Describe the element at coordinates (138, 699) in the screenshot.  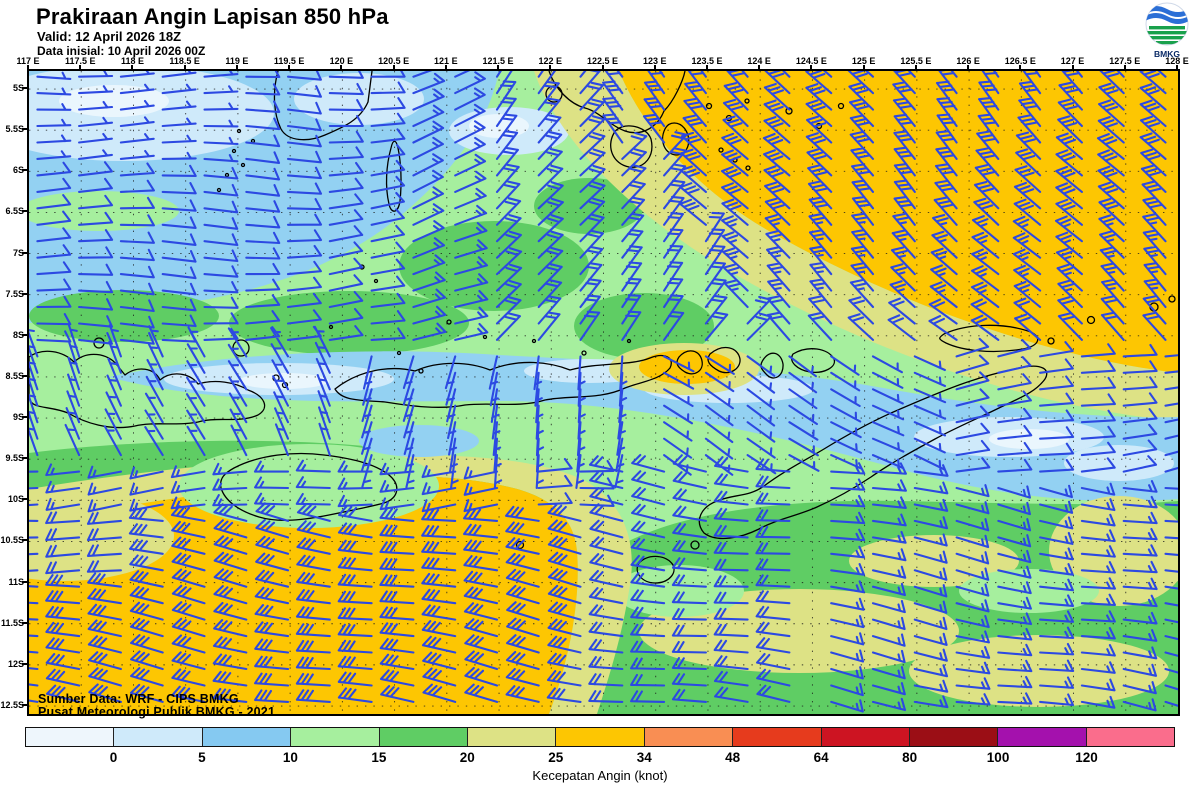
I see `source-data-label: Sumber Data: WRF - CIPS BMKG` at that location.